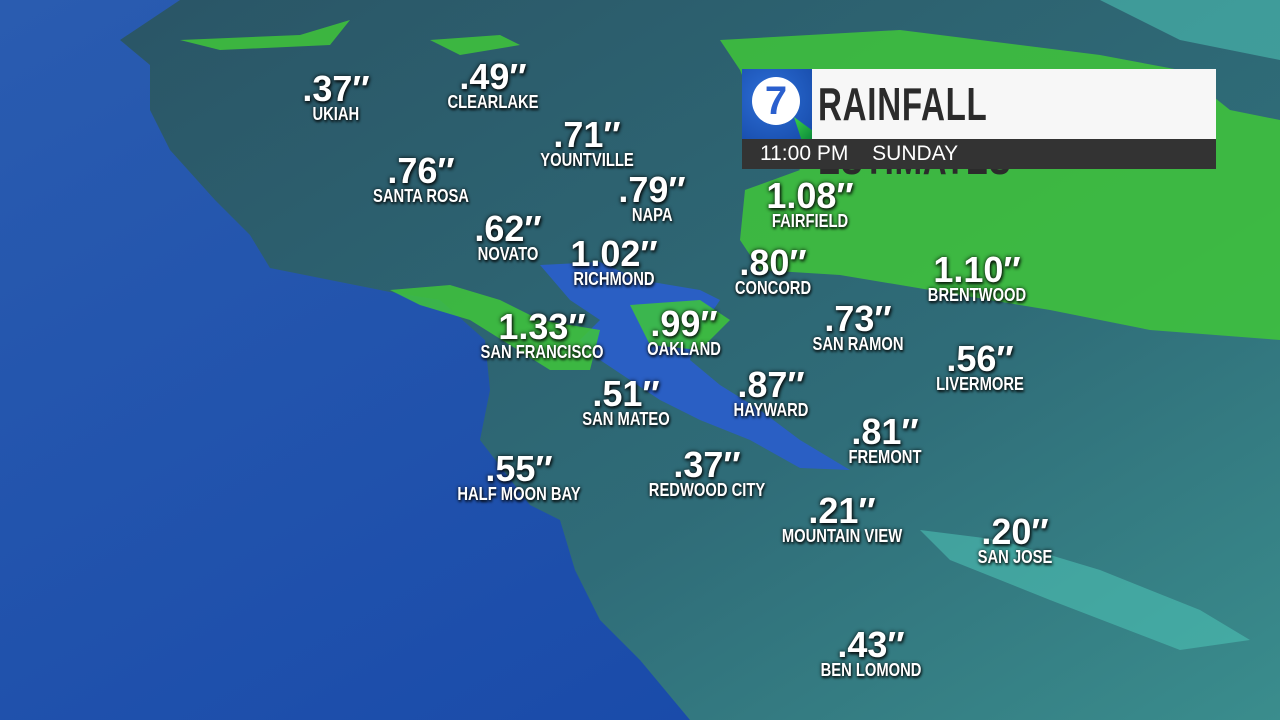  Describe the element at coordinates (771, 410) in the screenshot. I see `city-name: HAYWARD` at that location.